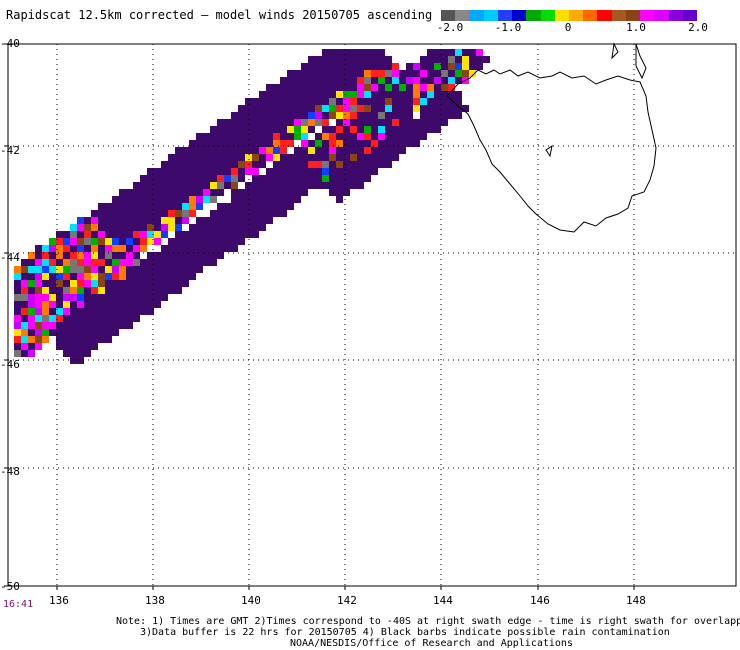 The height and width of the screenshot is (650, 740). What do you see at coordinates (641, 61) in the screenshot?
I see `island-outline` at bounding box center [641, 61].